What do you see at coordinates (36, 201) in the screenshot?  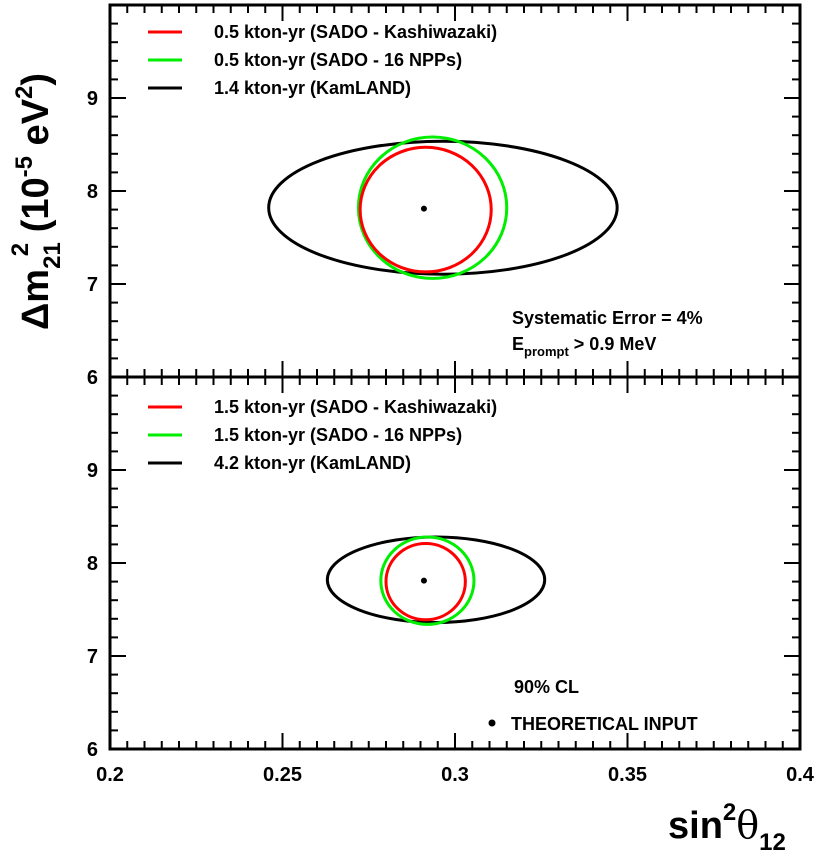 I see `y-axis-title: Δm212 (10-5 eV2)` at bounding box center [36, 201].